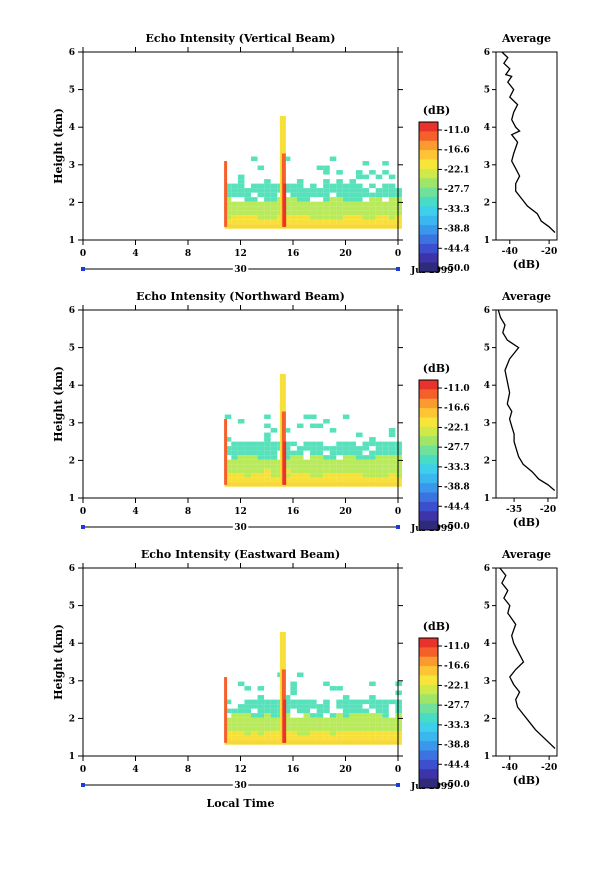 Image resolution: width=612 pixels, height=875 pixels. What do you see at coordinates (487, 91) in the screenshot?
I see `profile-y-tick-label: 5` at bounding box center [487, 91].